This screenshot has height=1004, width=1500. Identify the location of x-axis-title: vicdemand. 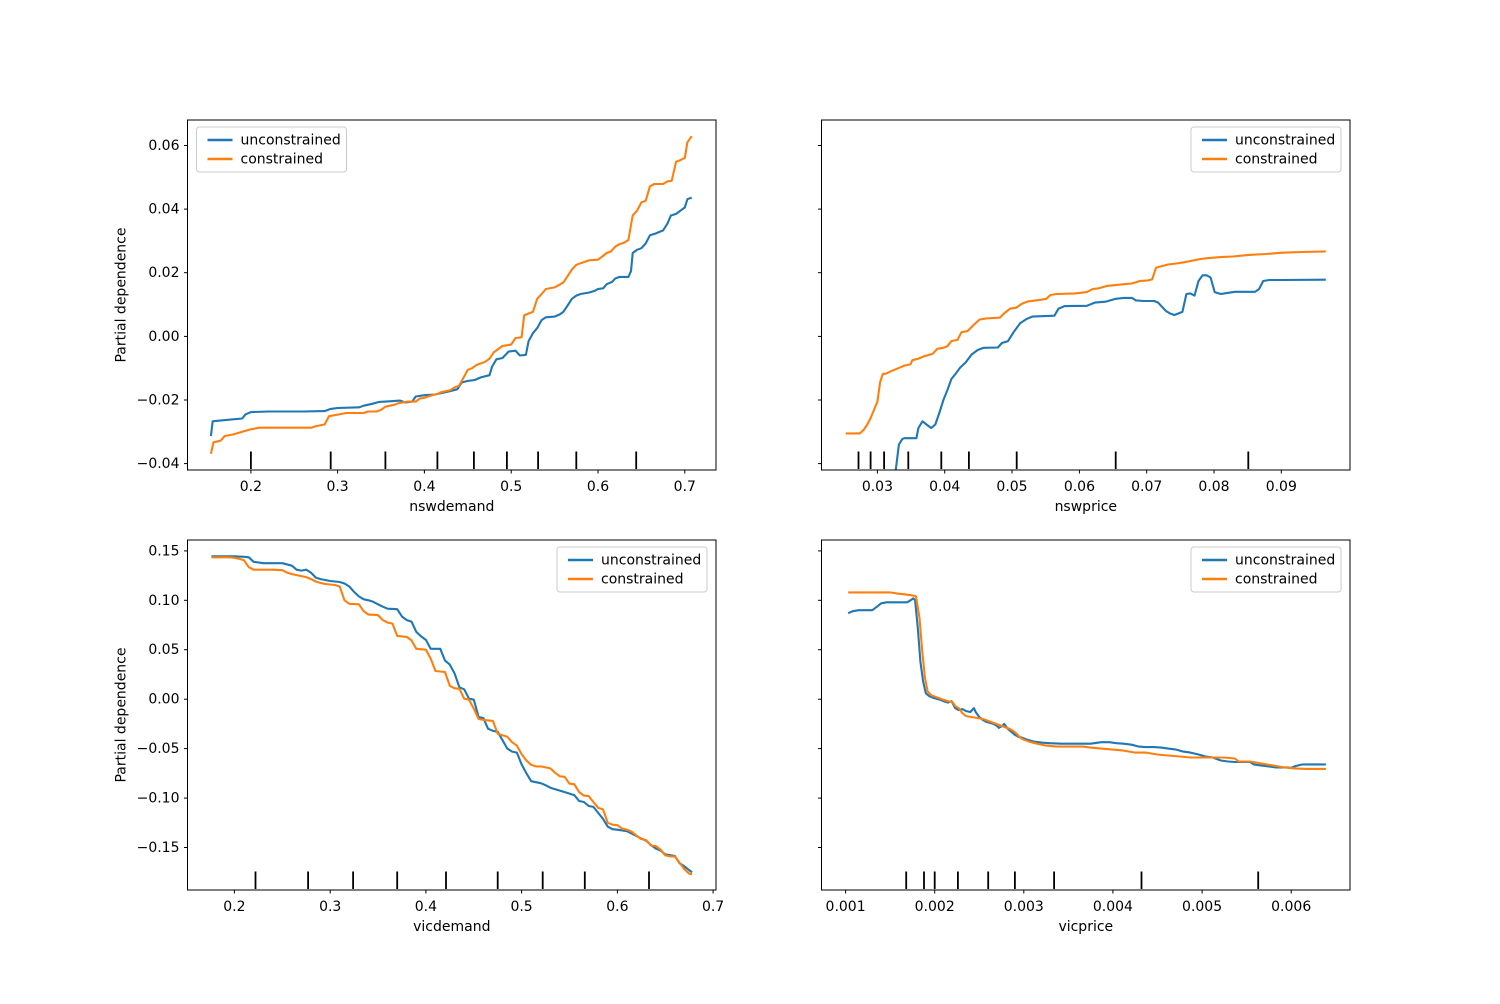
(451, 927).